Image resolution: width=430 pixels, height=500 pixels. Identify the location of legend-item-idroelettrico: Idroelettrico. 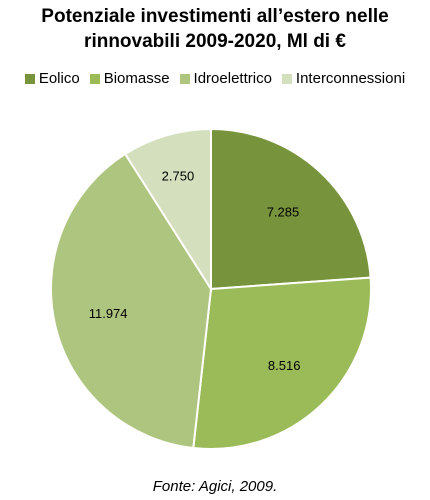
(225, 78).